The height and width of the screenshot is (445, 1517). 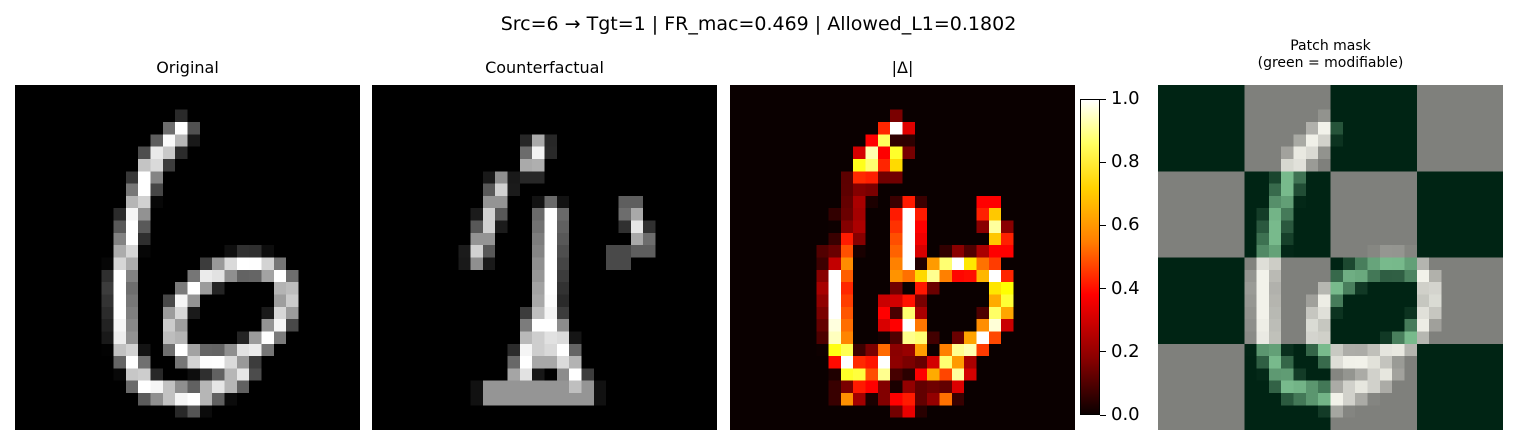 I want to click on title-original: Original, so click(x=187, y=67).